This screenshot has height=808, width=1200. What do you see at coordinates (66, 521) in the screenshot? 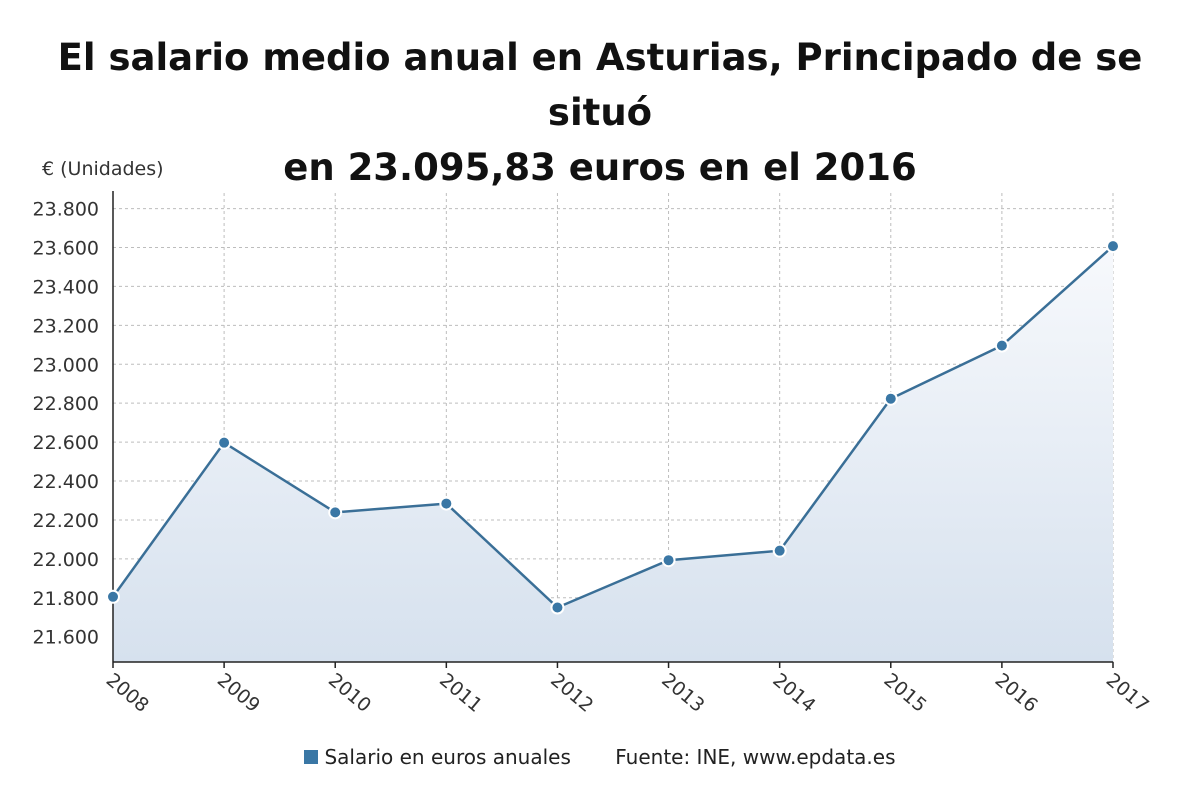
I see `y-tick-label-3: 22.200` at bounding box center [66, 521].